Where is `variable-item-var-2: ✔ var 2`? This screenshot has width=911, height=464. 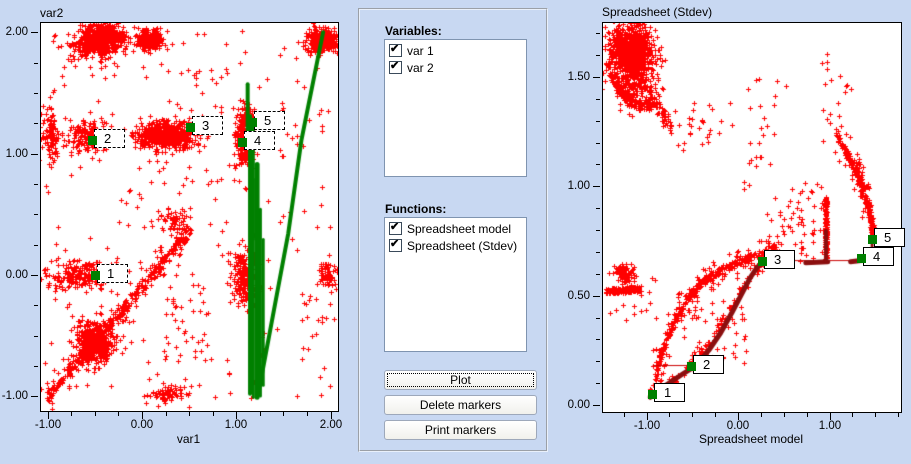
variable-item-var-2: ✔ var 2 is located at coordinates (455, 67).